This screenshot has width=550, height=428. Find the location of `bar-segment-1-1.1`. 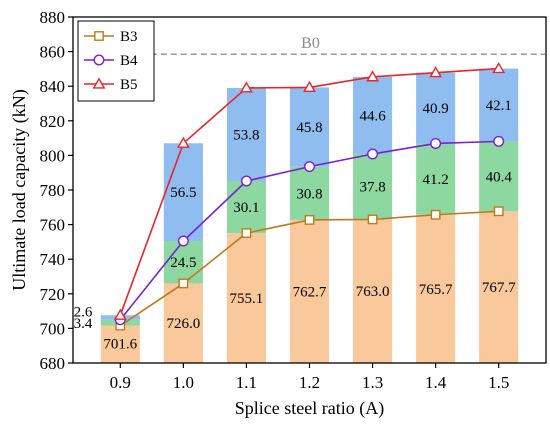

bar-segment-1-1.1 is located at coordinates (246, 298).